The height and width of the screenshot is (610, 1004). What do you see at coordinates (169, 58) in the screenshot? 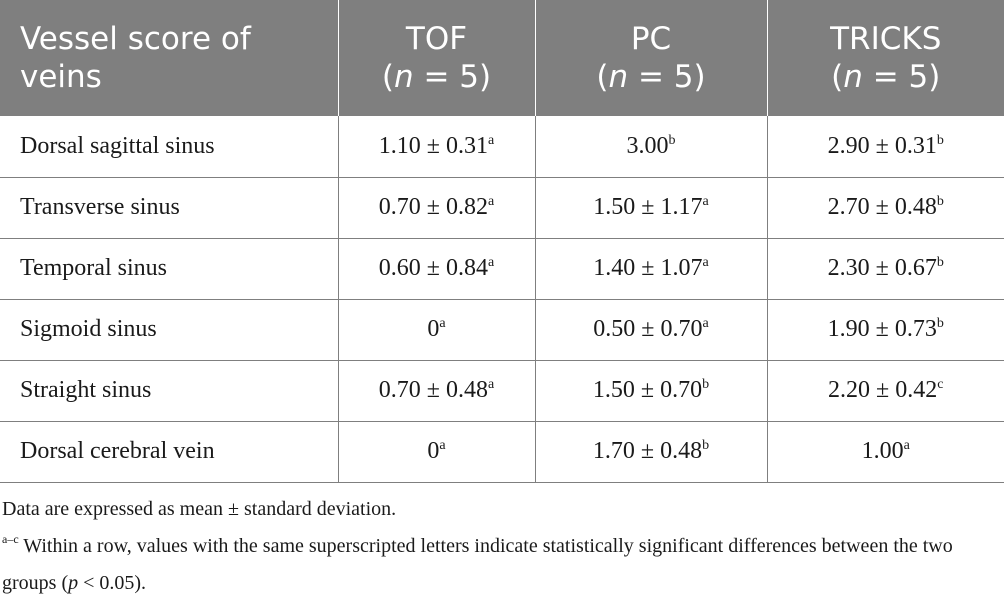
I see `header-vessel-score: Vessel score of veins` at bounding box center [169, 58].